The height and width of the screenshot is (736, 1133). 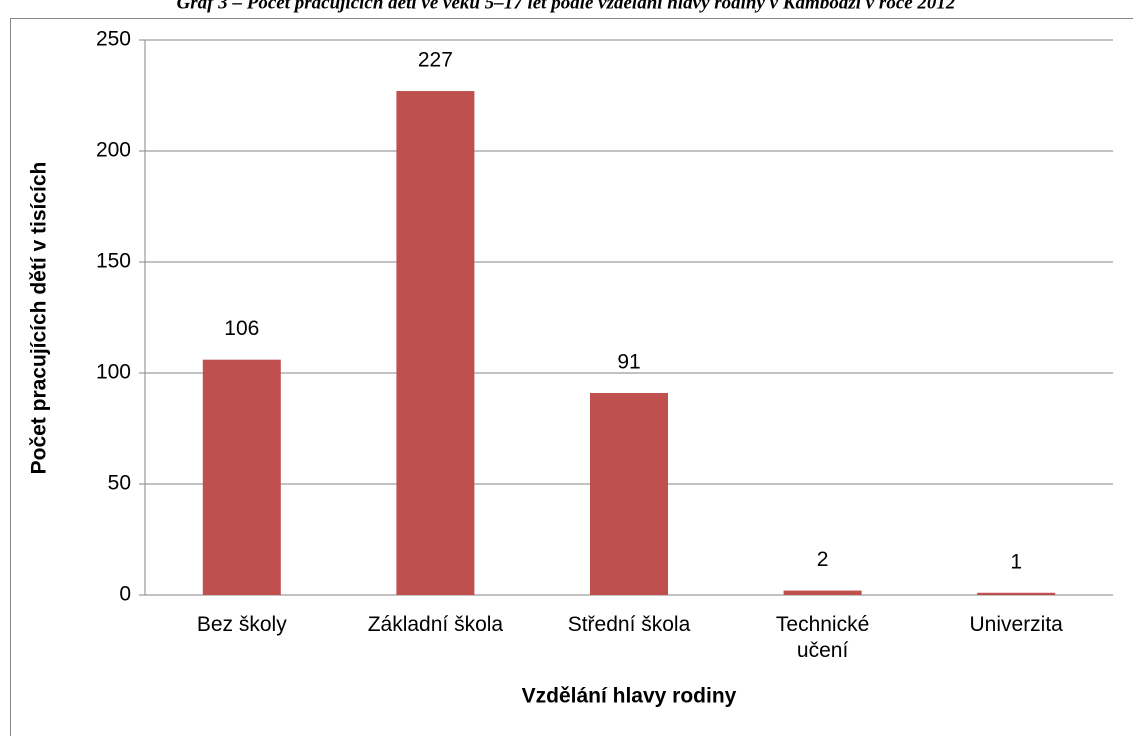 I want to click on title-bg, so click(x=566, y=8).